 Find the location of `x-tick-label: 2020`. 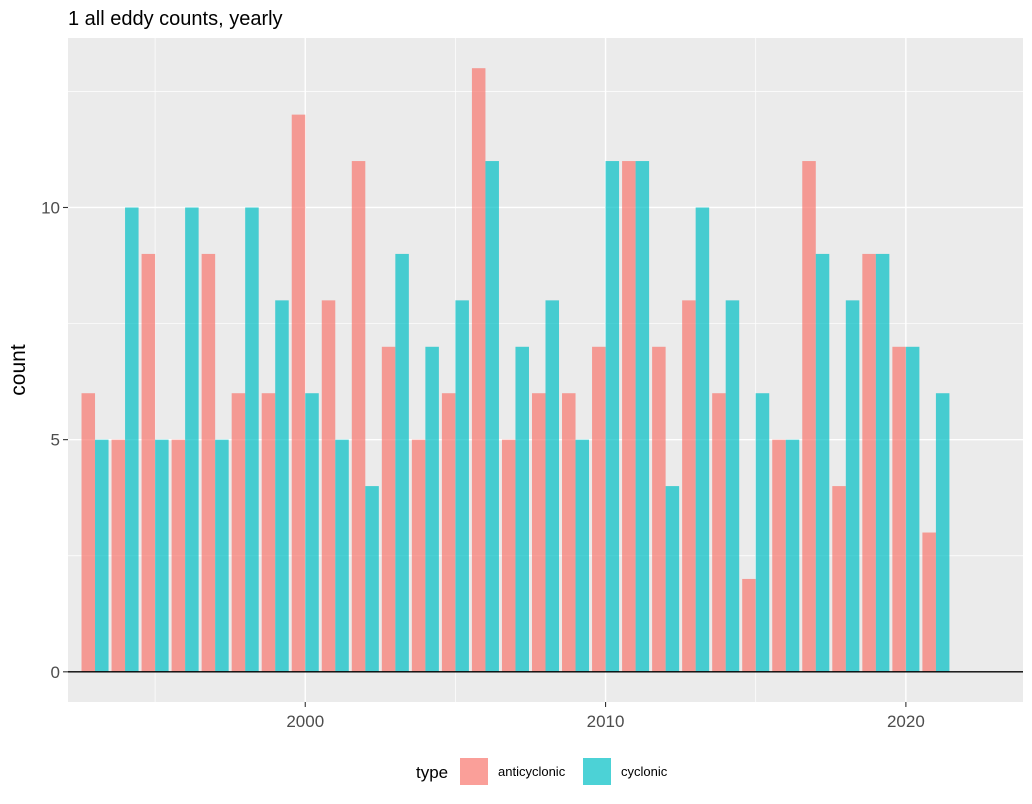

x-tick-label: 2020 is located at coordinates (906, 721).